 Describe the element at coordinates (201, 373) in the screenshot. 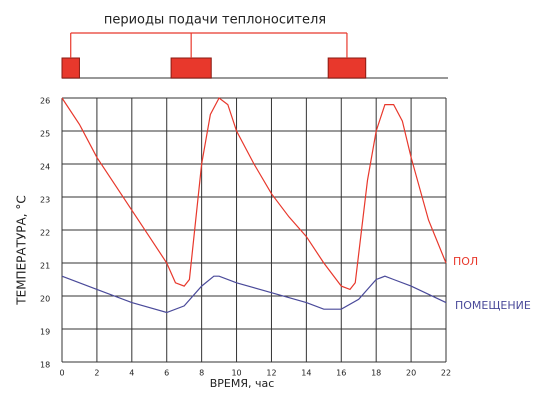

I see `x-tick-label: 8` at that location.